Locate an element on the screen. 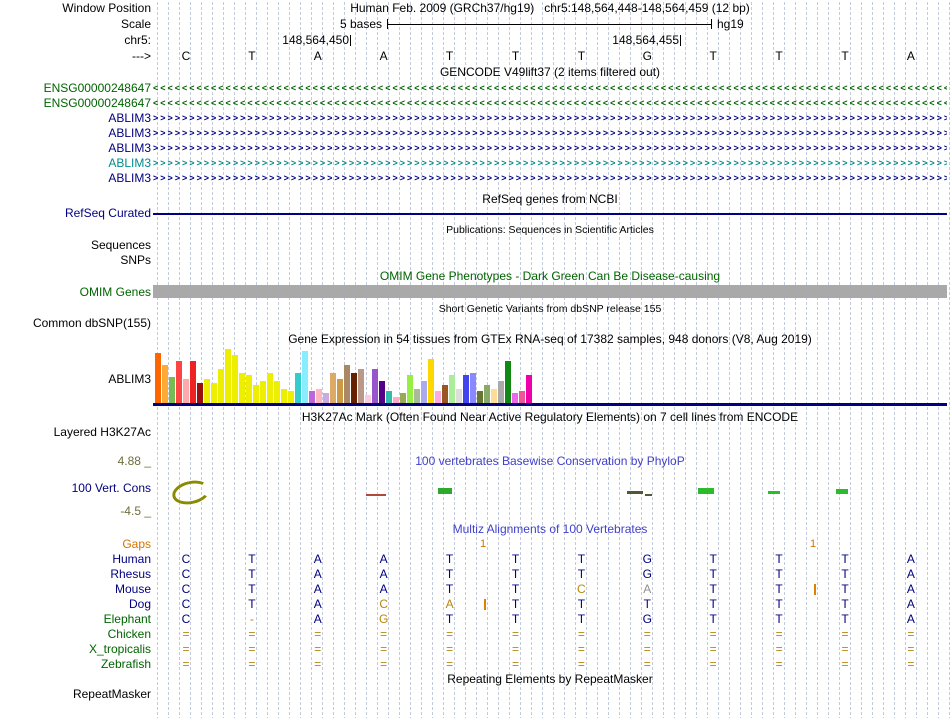  gtex-gene-label: ABLIM3 is located at coordinates (129, 379).